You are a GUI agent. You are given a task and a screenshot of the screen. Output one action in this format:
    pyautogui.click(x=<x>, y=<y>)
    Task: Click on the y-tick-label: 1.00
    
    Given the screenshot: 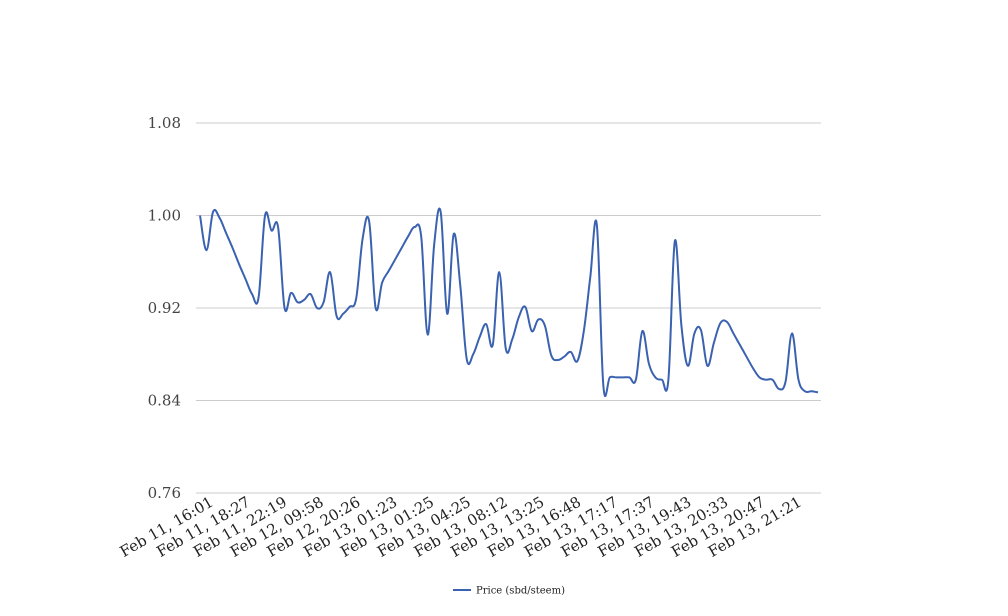 What is the action you would take?
    pyautogui.click(x=164, y=216)
    